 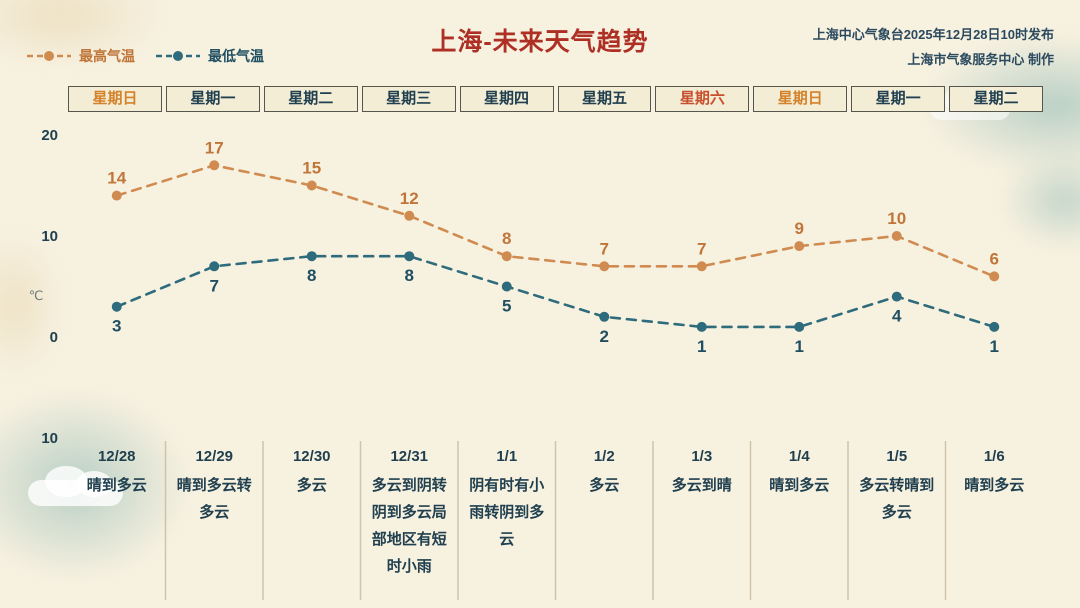 I want to click on high-temp-value-label: 6, so click(x=994, y=258).